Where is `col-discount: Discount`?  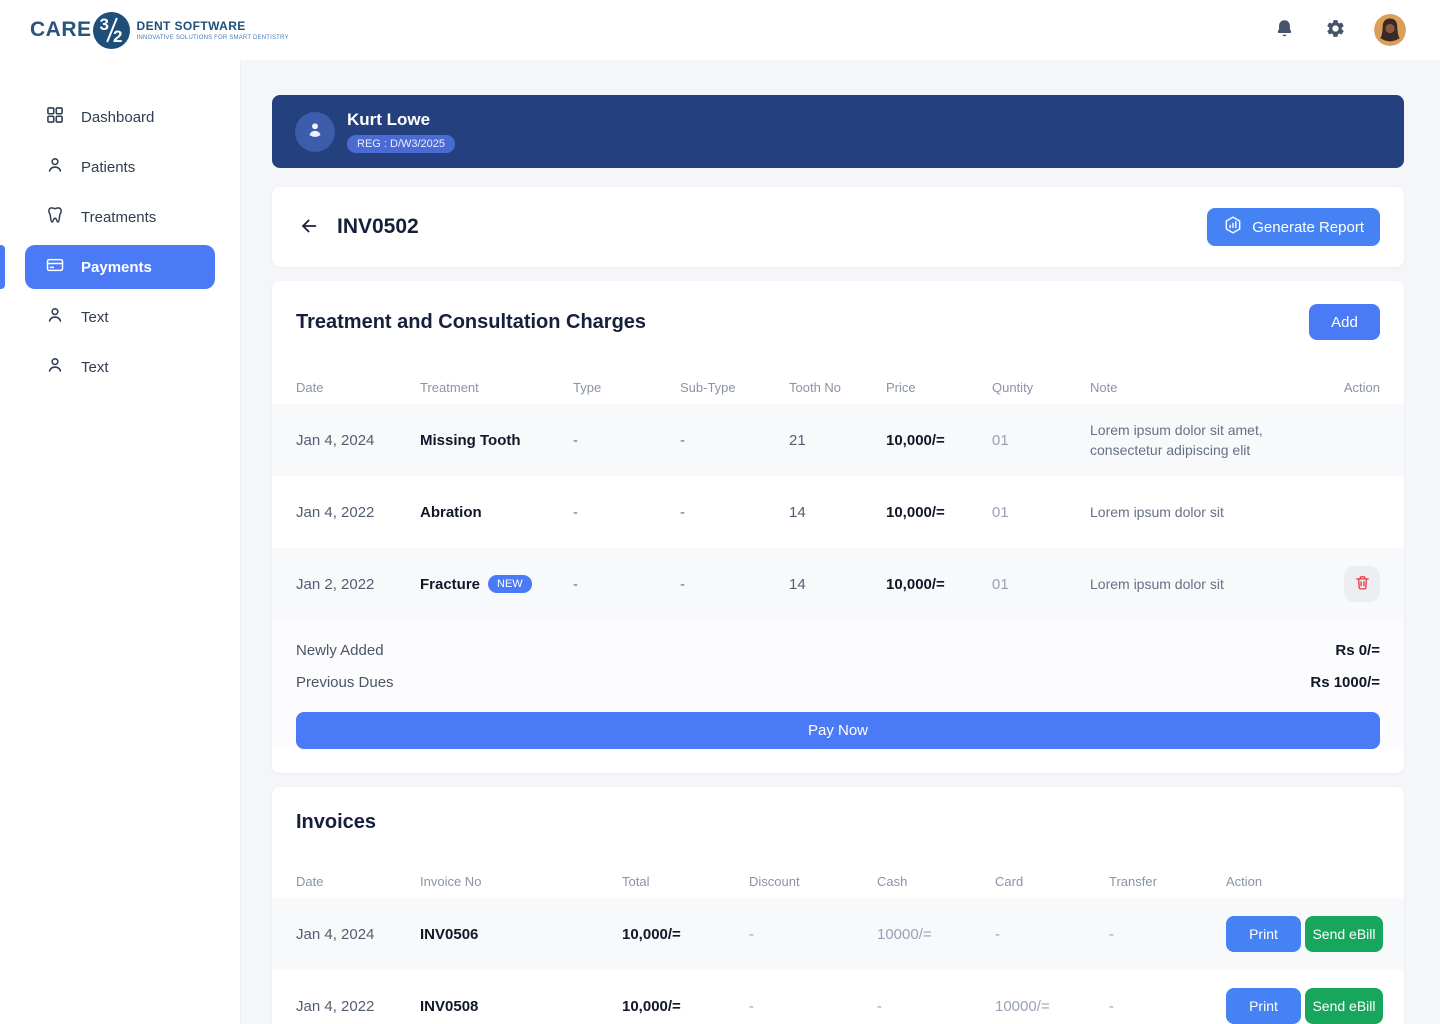
col-discount: Discount is located at coordinates (774, 881).